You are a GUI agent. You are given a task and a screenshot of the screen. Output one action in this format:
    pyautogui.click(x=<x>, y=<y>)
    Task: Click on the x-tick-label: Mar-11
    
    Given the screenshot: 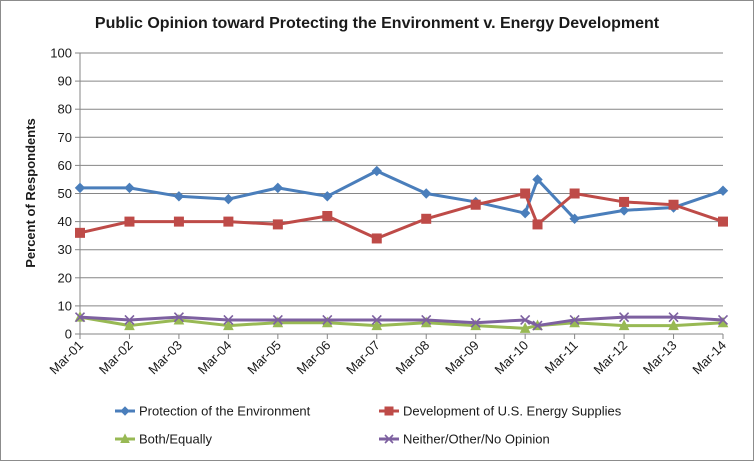 What is the action you would take?
    pyautogui.click(x=561, y=357)
    